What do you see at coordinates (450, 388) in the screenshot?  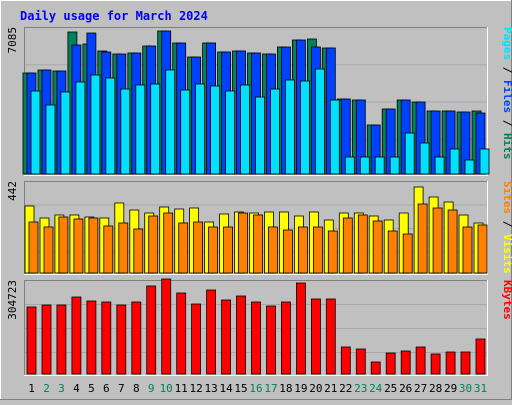 I see `day-label-29: 29` at bounding box center [450, 388].